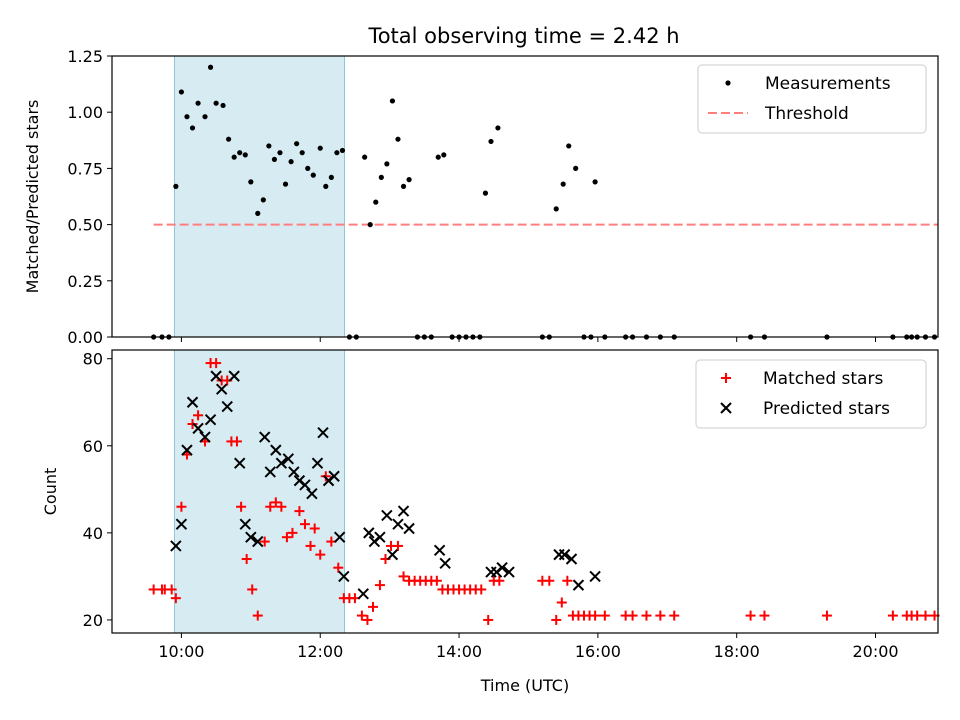 The height and width of the screenshot is (720, 960). I want to click on x-tick-label: 12:00, so click(320, 651).